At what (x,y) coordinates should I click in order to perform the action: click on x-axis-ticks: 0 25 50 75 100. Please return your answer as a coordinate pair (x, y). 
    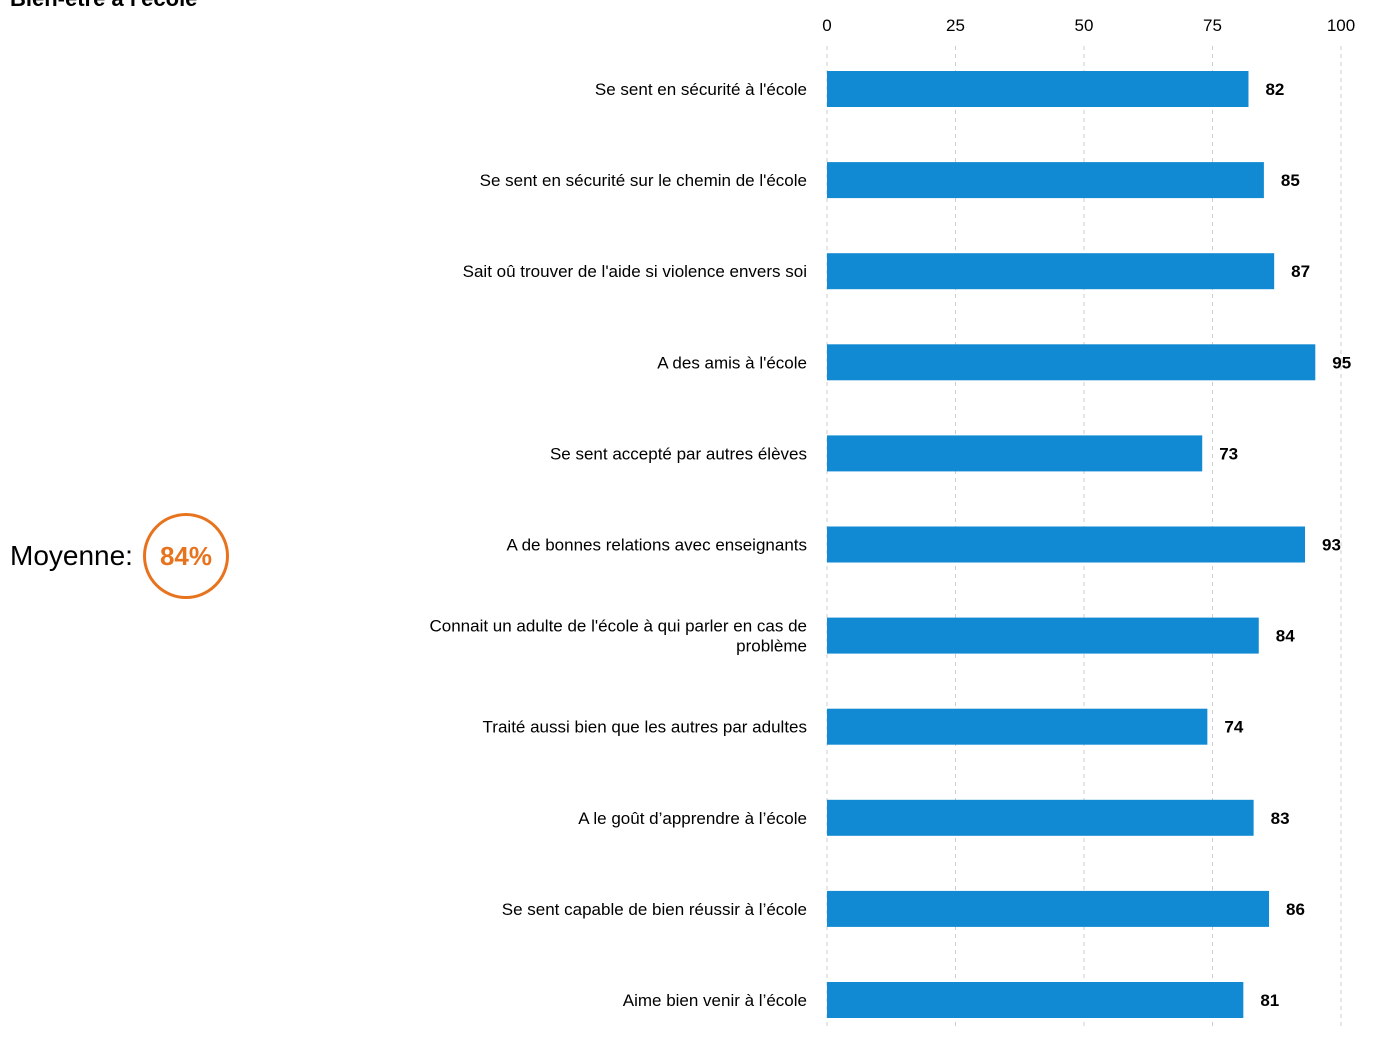
    Looking at the image, I should click on (1088, 25).